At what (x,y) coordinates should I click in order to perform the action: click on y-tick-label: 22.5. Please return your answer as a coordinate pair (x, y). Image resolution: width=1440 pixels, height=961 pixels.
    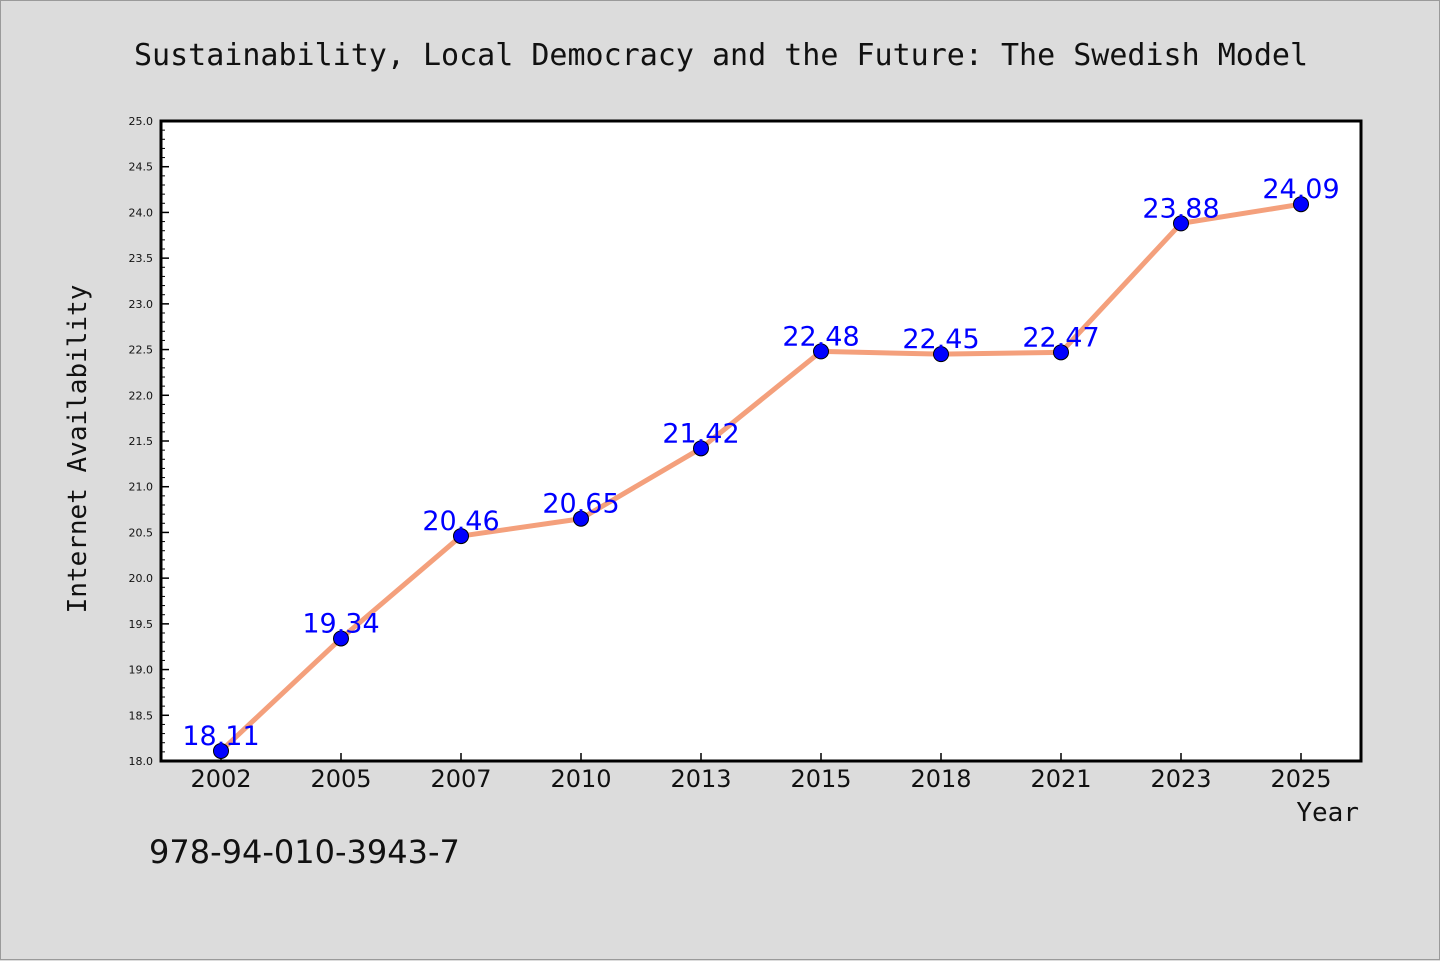
    Looking at the image, I should click on (141, 350).